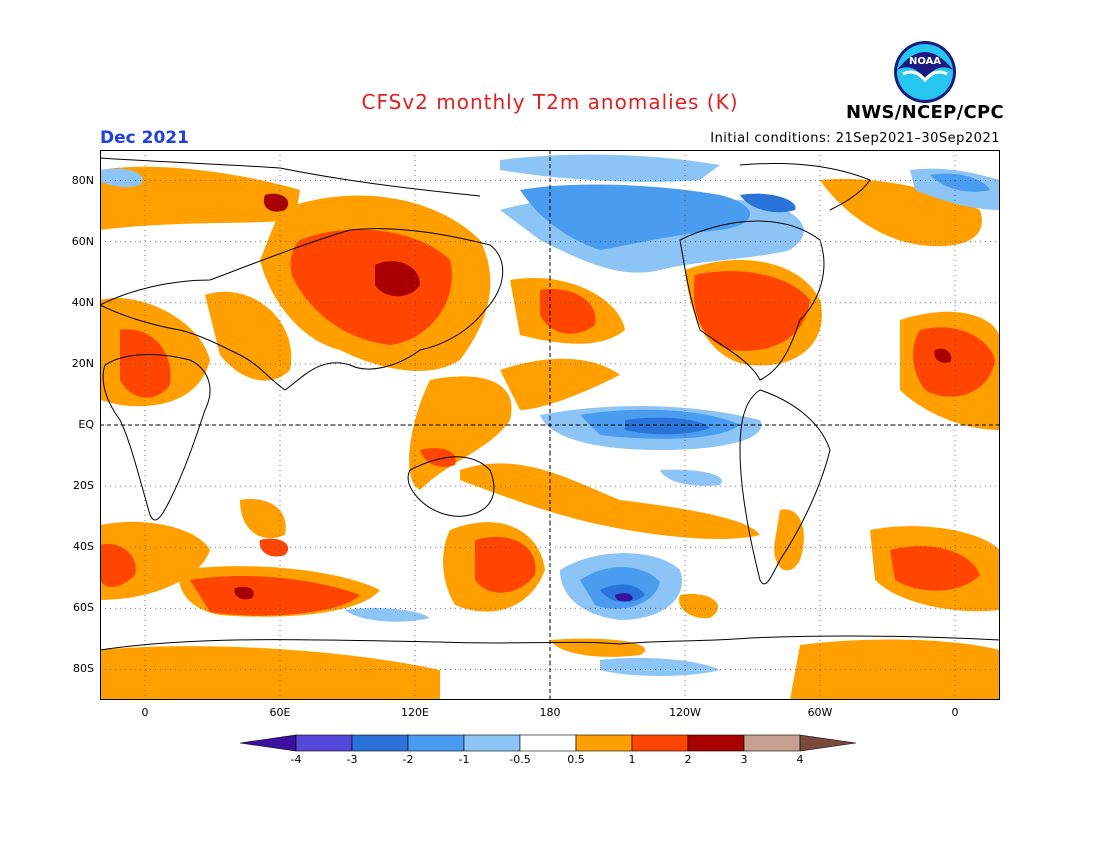  Describe the element at coordinates (82, 180) in the screenshot. I see `lat-tick-label: 80N` at that location.